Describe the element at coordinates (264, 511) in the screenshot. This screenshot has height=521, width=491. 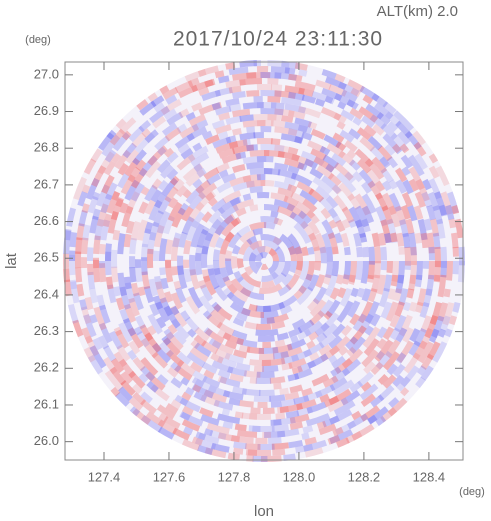
I see `x-axis-label: lon` at that location.